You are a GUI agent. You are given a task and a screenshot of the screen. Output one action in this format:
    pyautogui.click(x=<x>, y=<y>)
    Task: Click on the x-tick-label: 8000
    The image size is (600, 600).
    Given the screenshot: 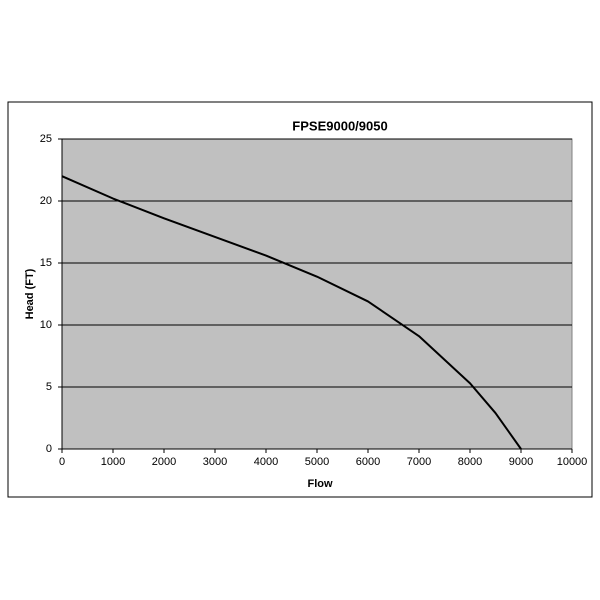 What is the action you would take?
    pyautogui.click(x=470, y=462)
    